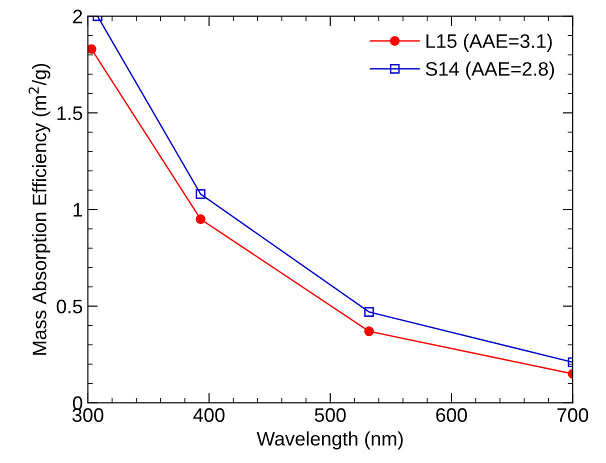 The image size is (606, 463). I want to click on legend-label: S14 (AAE=2.8), so click(490, 71).